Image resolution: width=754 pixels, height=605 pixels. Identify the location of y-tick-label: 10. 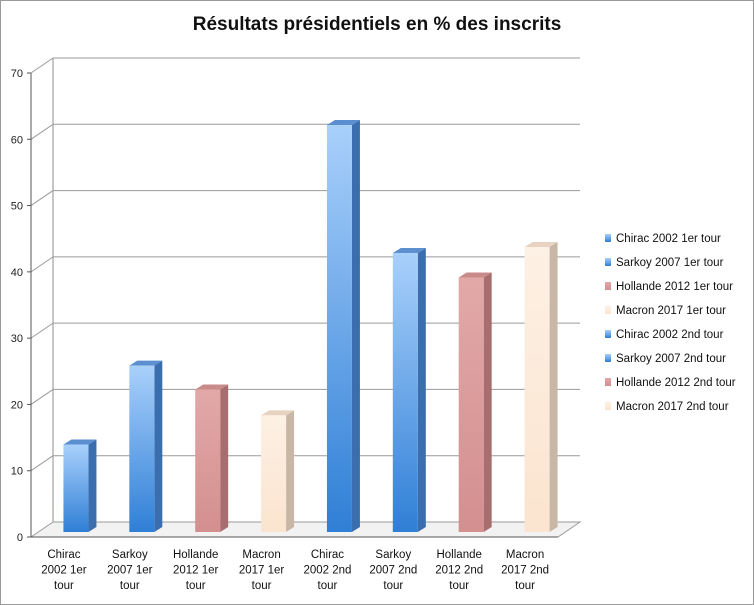
(17, 472).